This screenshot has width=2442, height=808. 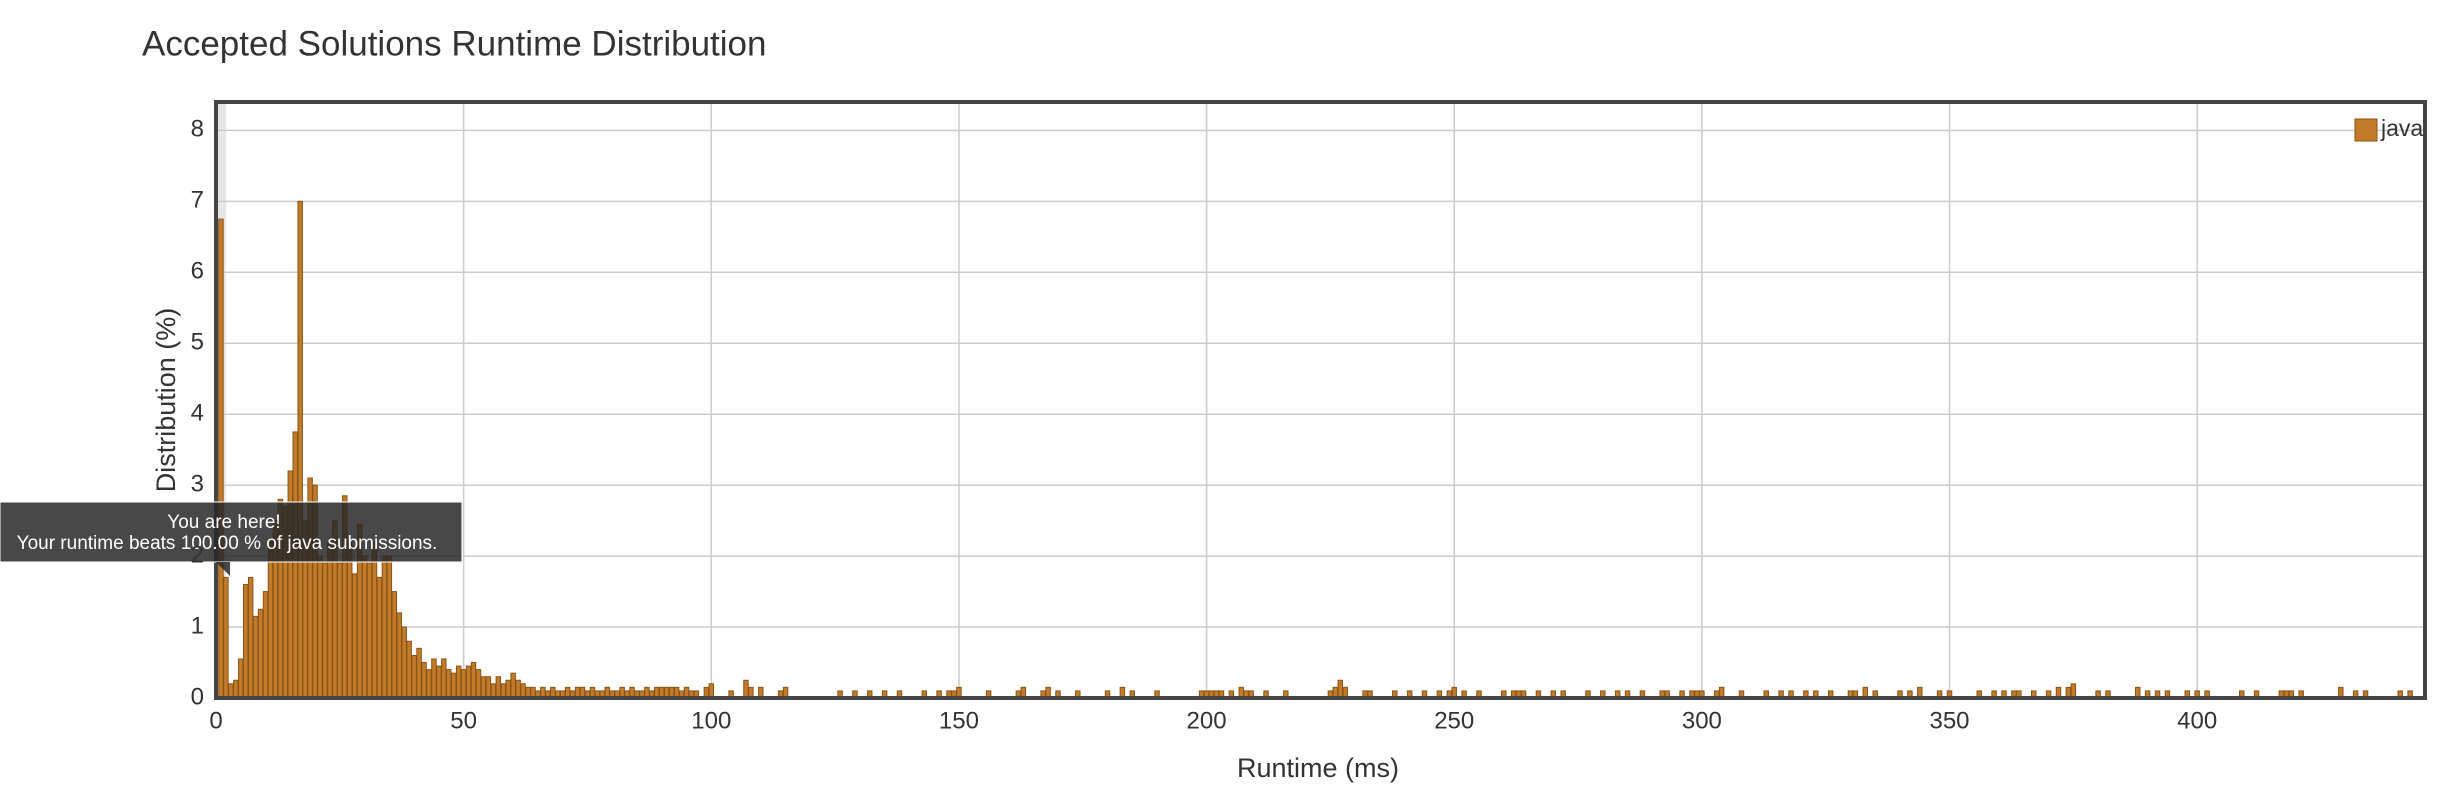 I want to click on tooltip-arrow, so click(x=223, y=569).